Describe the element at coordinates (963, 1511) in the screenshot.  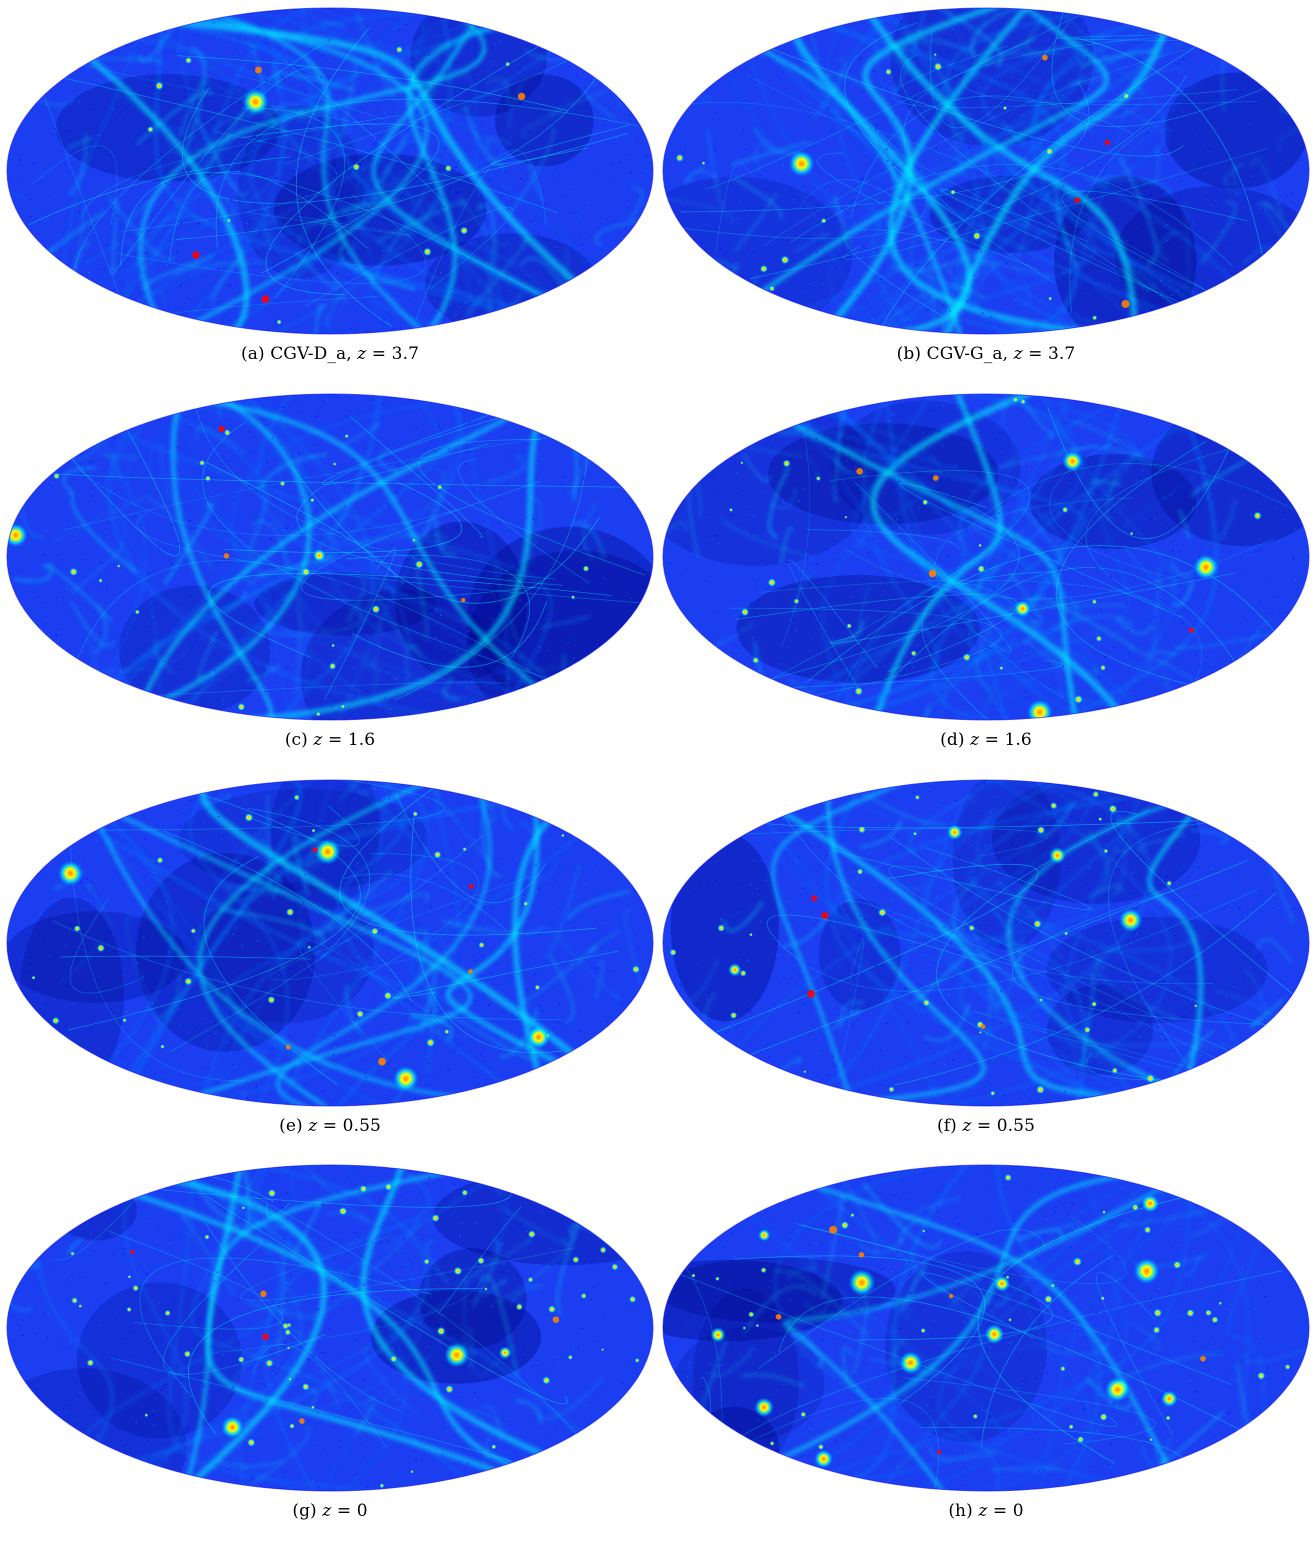
I see `caption-h-prefix: (h)` at that location.